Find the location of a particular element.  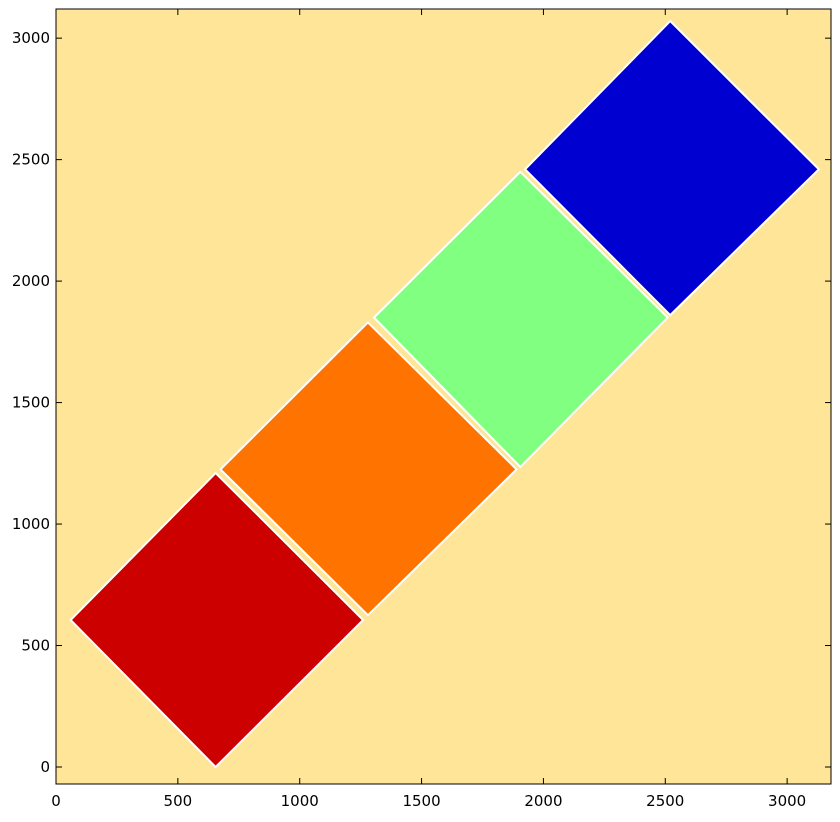

y-tick-label-0: 0 is located at coordinates (45, 767).